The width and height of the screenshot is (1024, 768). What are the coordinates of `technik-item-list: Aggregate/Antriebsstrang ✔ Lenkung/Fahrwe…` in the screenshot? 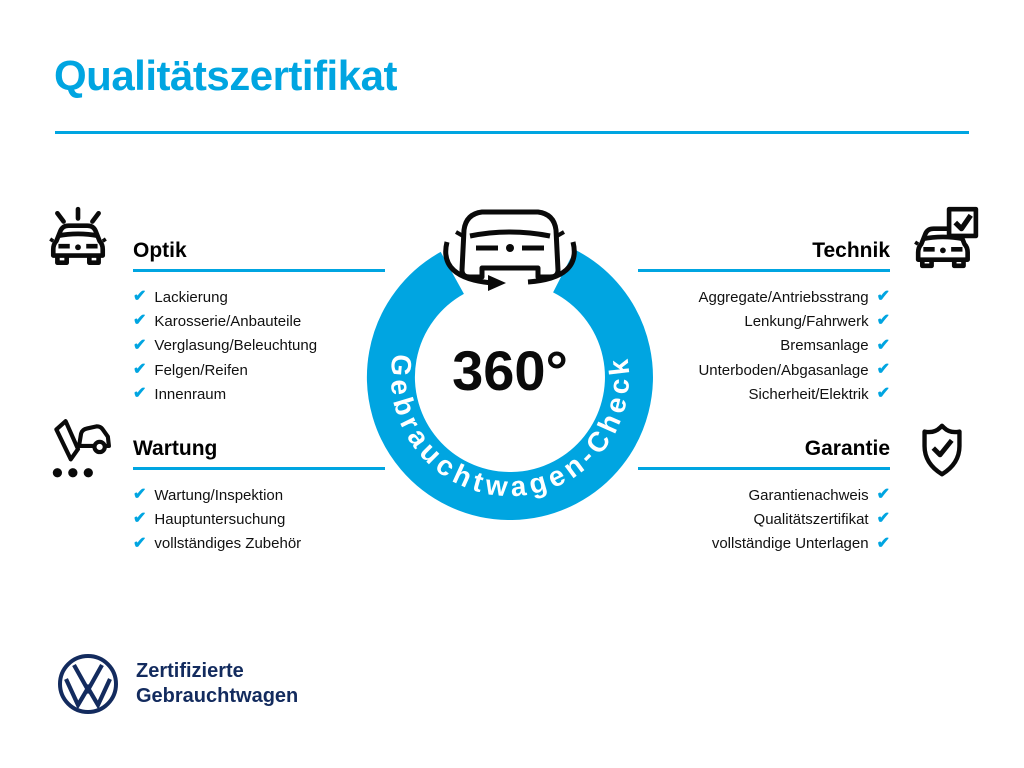 It's located at (764, 345).